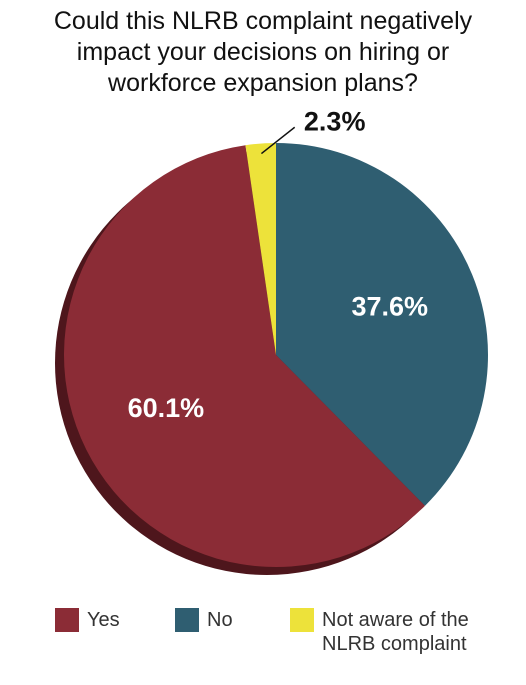 This screenshot has height=685, width=526. I want to click on pie-slice, so click(260, 249).